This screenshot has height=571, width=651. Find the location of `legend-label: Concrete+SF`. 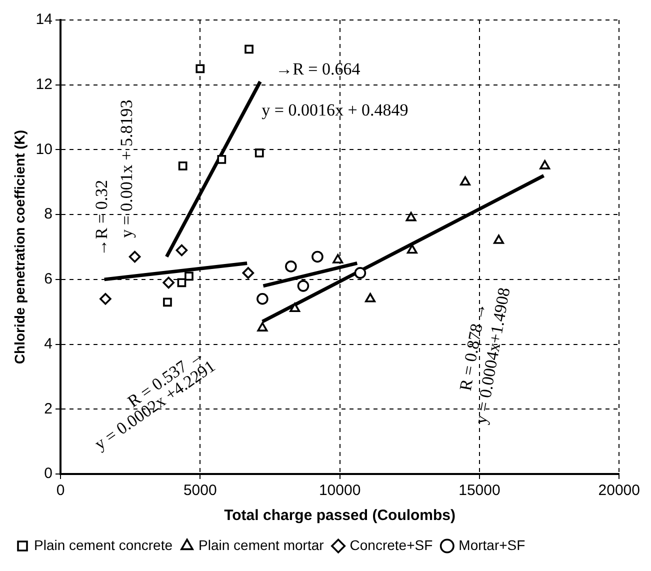

legend-label: Concrete+SF is located at coordinates (391, 544).